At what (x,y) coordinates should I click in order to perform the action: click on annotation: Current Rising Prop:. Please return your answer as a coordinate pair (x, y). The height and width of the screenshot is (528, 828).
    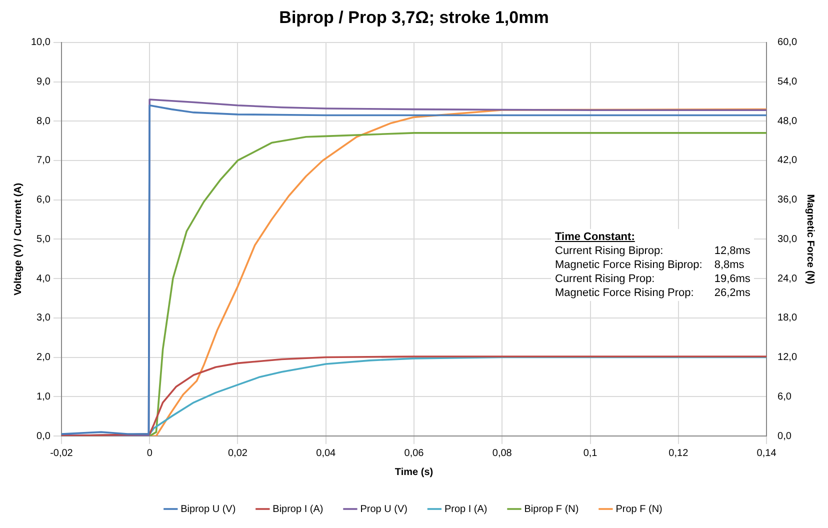
    Looking at the image, I should click on (605, 279).